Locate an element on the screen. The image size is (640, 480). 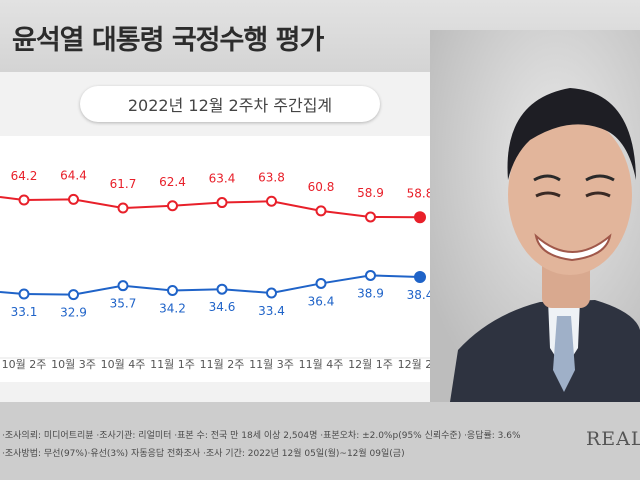
series-1-data-label-1: 32.9 is located at coordinates (73, 313).